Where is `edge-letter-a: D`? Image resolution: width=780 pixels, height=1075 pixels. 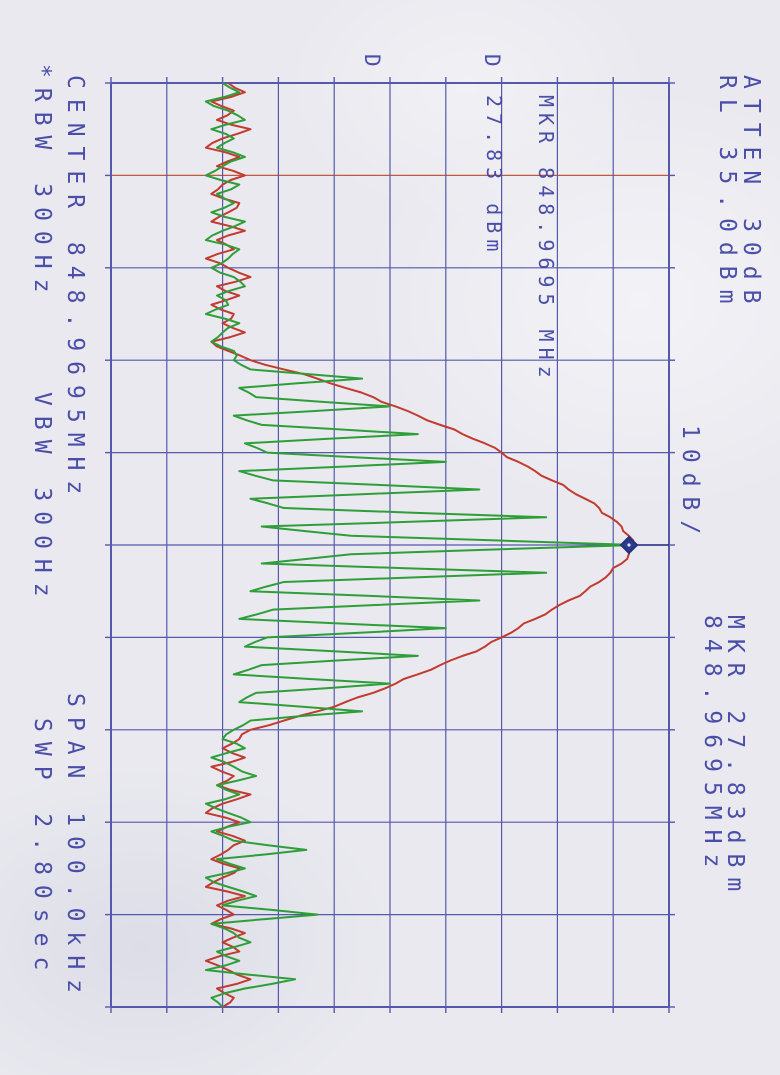 edge-letter-a: D is located at coordinates (492, 60).